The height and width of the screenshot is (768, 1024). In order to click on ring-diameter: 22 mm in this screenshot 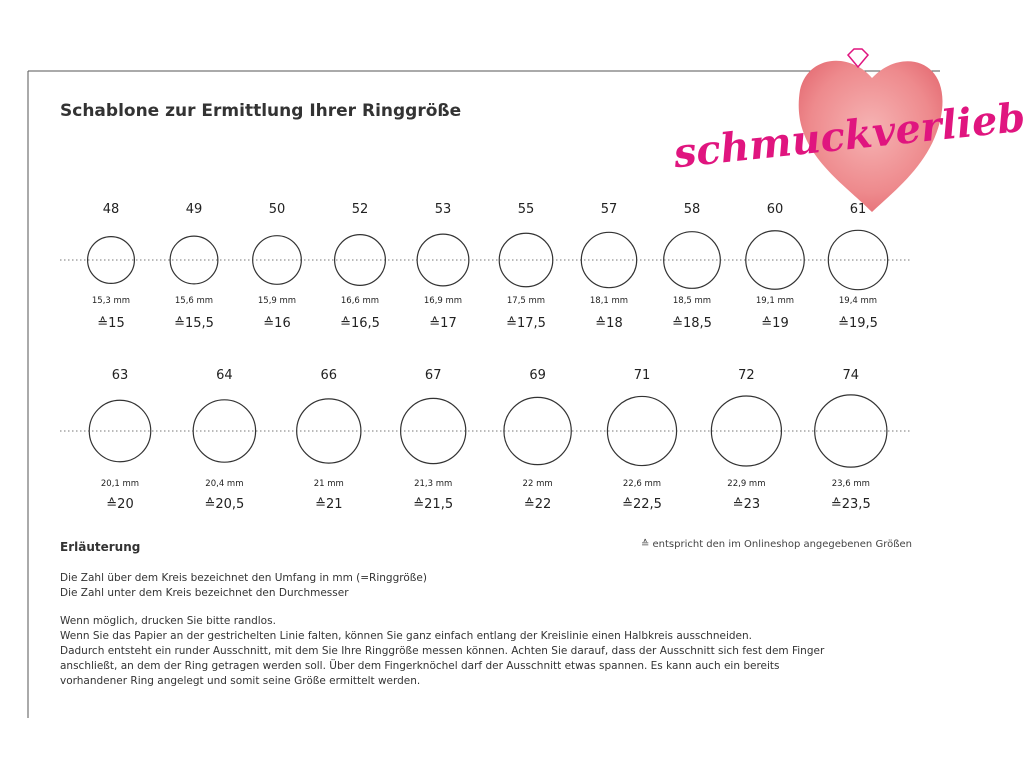, I will do `click(538, 484)`.